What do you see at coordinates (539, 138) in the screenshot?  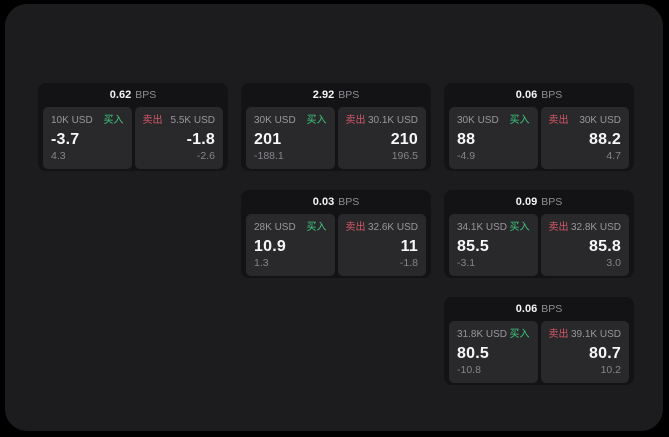 I see `quote-panels: 30K USD 买入 88 -4.9 卖出 30K USD 88.2 4.7` at bounding box center [539, 138].